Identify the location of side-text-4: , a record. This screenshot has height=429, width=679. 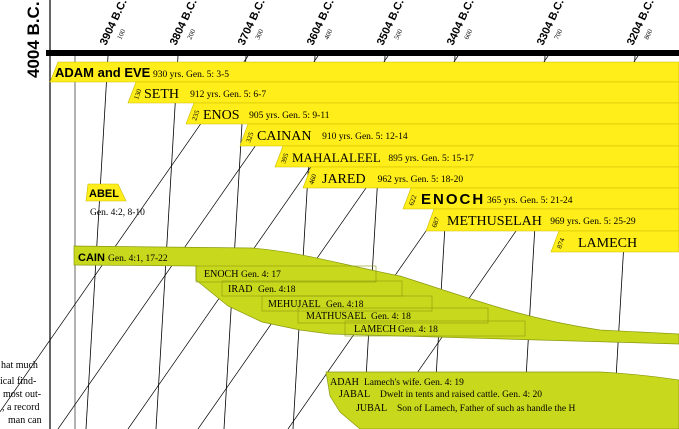
(20, 407).